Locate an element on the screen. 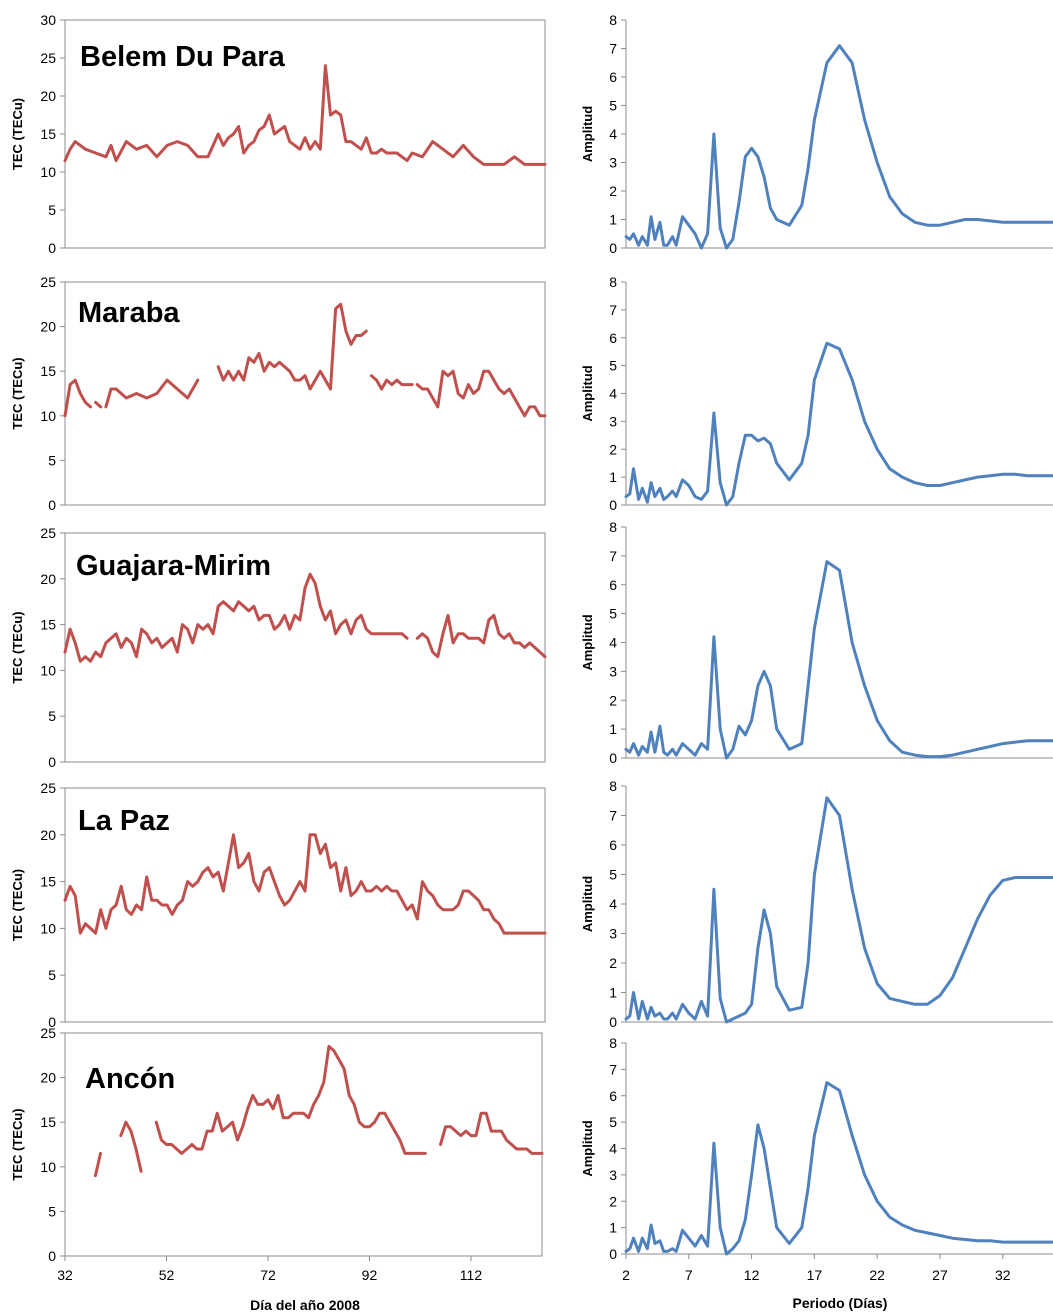  x-tick-label: 72 is located at coordinates (268, 1275).